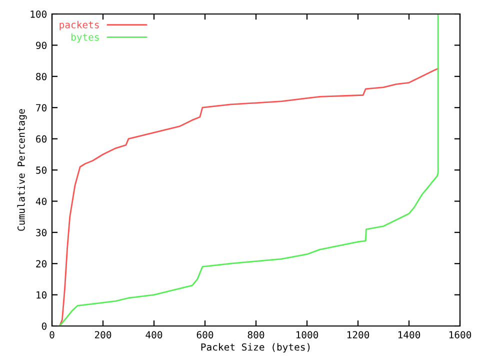 This screenshot has width=480, height=360. Describe the element at coordinates (22, 170) in the screenshot. I see `y-axis-title: Cumulative Percentage` at that location.